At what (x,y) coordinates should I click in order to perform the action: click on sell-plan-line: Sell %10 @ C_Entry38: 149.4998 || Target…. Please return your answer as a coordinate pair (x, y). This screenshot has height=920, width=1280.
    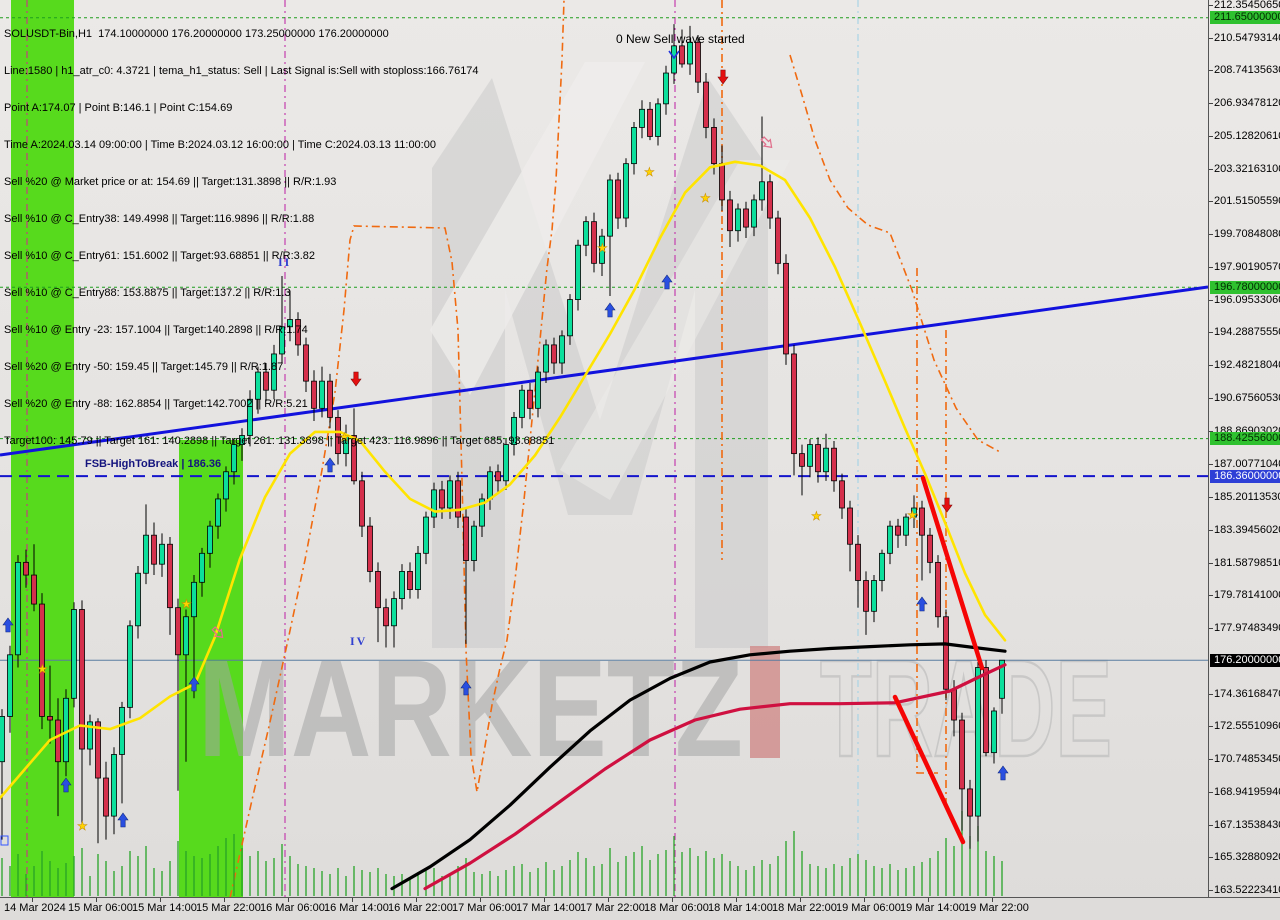
    Looking at the image, I should click on (159, 218).